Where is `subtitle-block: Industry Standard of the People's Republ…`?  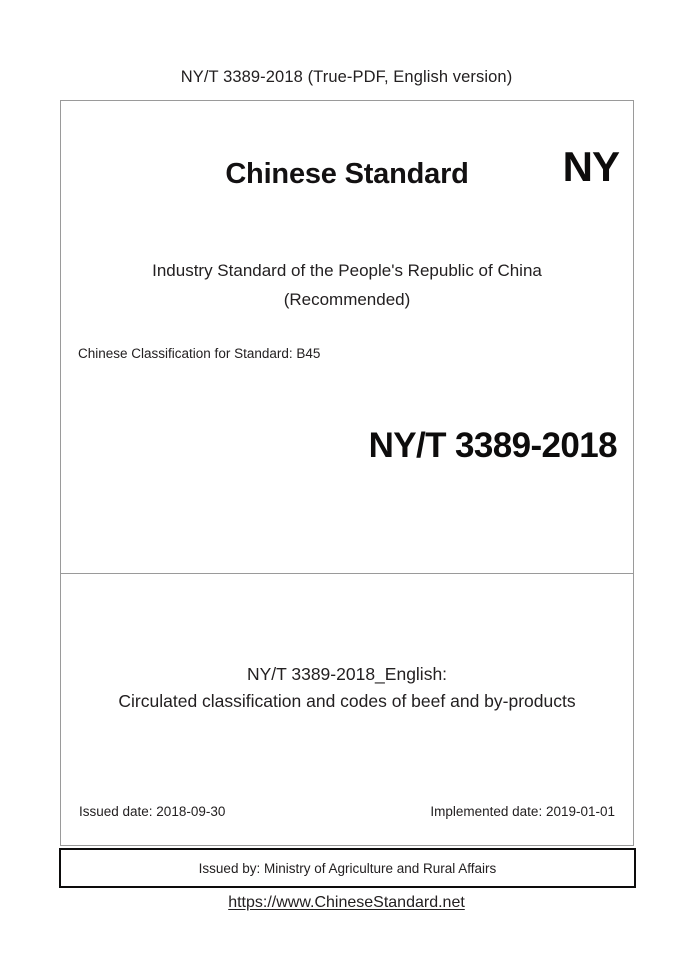
subtitle-block: Industry Standard of the People's Republ… is located at coordinates (347, 285).